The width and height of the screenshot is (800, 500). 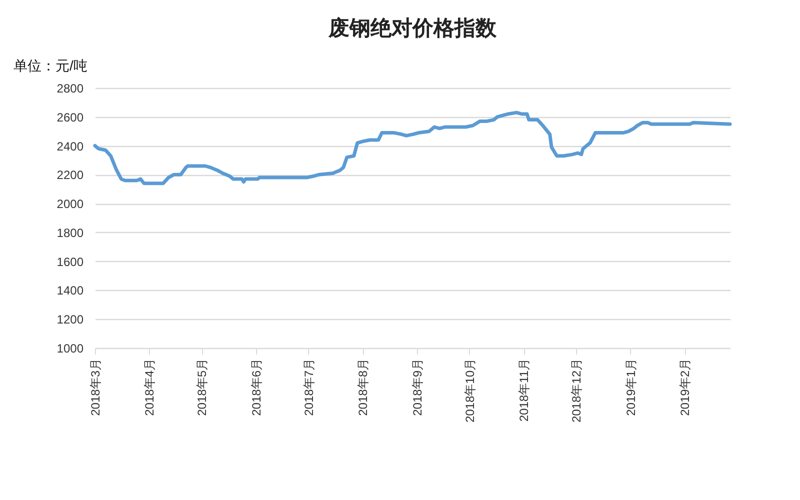 What do you see at coordinates (95, 387) in the screenshot?
I see `x-tick-label: 2018年3月` at bounding box center [95, 387].